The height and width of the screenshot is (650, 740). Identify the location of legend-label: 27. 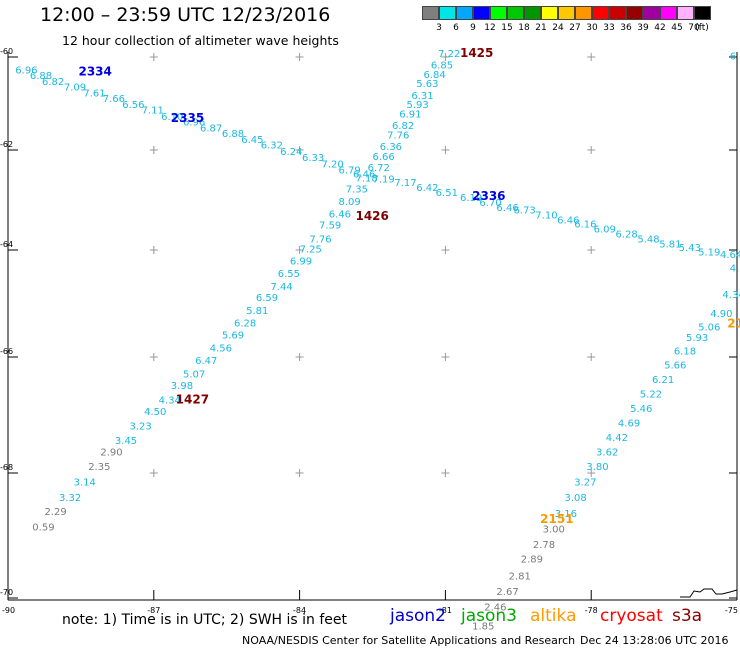
(575, 28).